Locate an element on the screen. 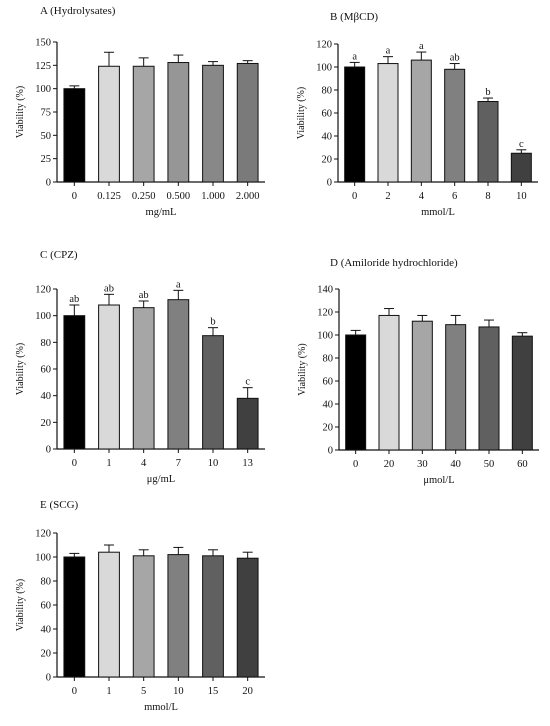 The image size is (550, 726). x-tick-label: 50 is located at coordinates (489, 464).